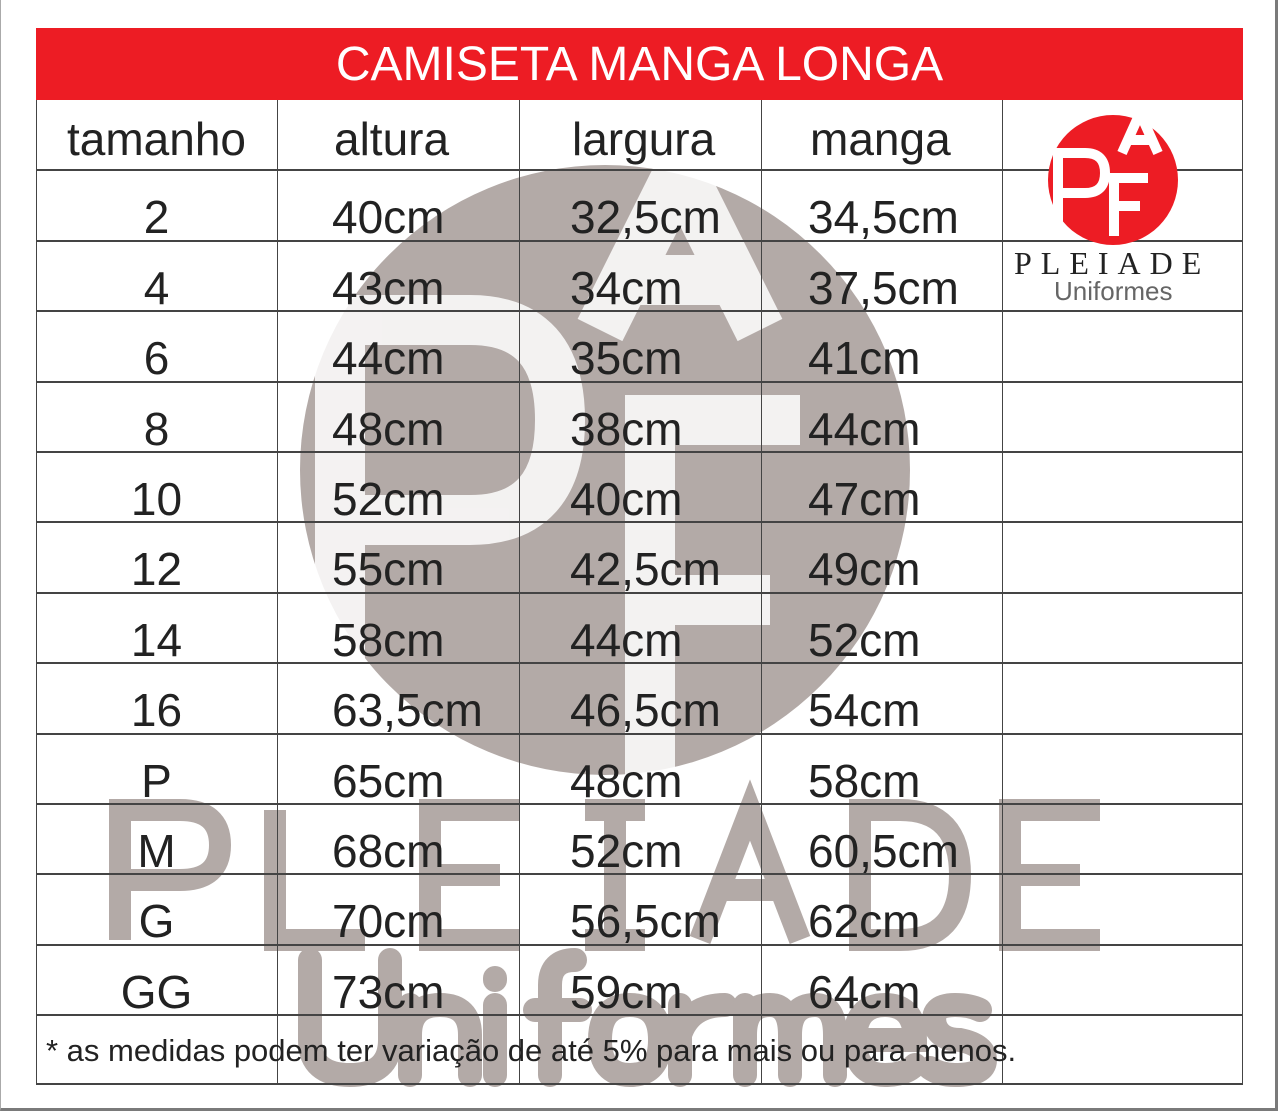 The width and height of the screenshot is (1280, 1114). Describe the element at coordinates (388, 921) in the screenshot. I see `measure-cell: 70cm` at that location.